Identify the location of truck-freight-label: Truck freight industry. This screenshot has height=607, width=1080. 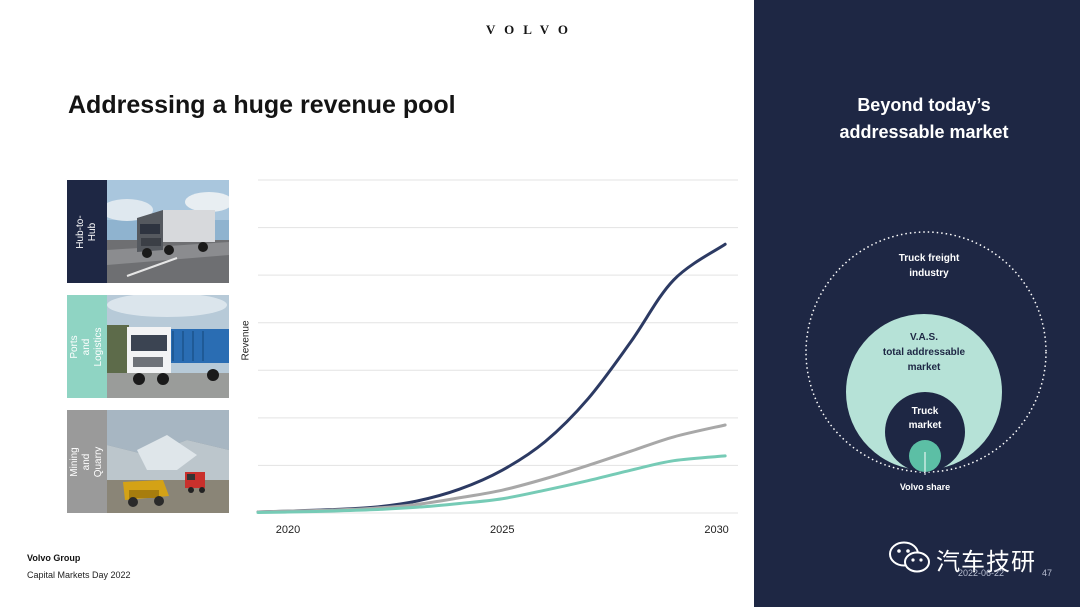
(929, 266).